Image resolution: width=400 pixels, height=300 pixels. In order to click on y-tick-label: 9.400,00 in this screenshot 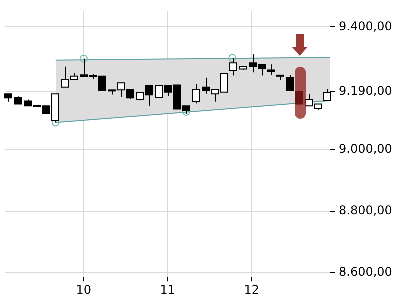, I will do `click(365, 26)`.